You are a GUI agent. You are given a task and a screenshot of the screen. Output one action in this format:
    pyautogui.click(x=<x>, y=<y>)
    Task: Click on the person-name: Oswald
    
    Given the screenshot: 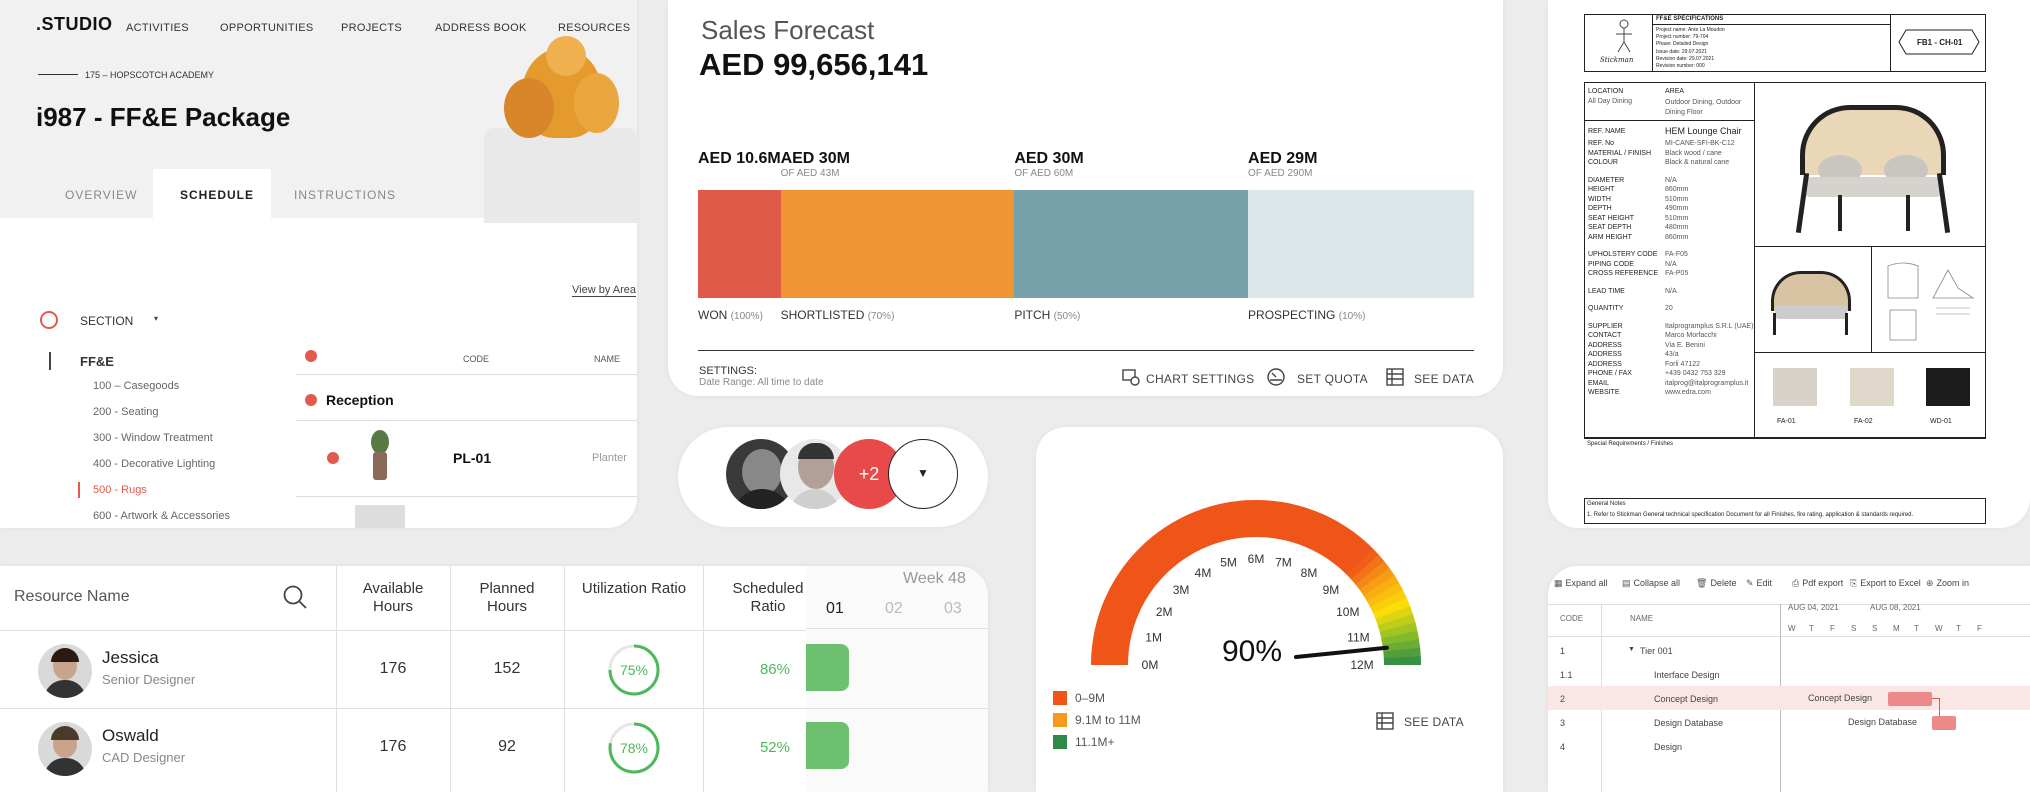 What is the action you would take?
    pyautogui.click(x=130, y=735)
    